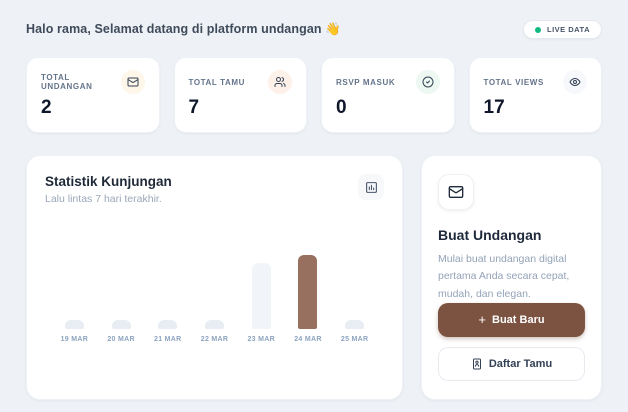  I want to click on chart-x-label: 23 MAR, so click(261, 339).